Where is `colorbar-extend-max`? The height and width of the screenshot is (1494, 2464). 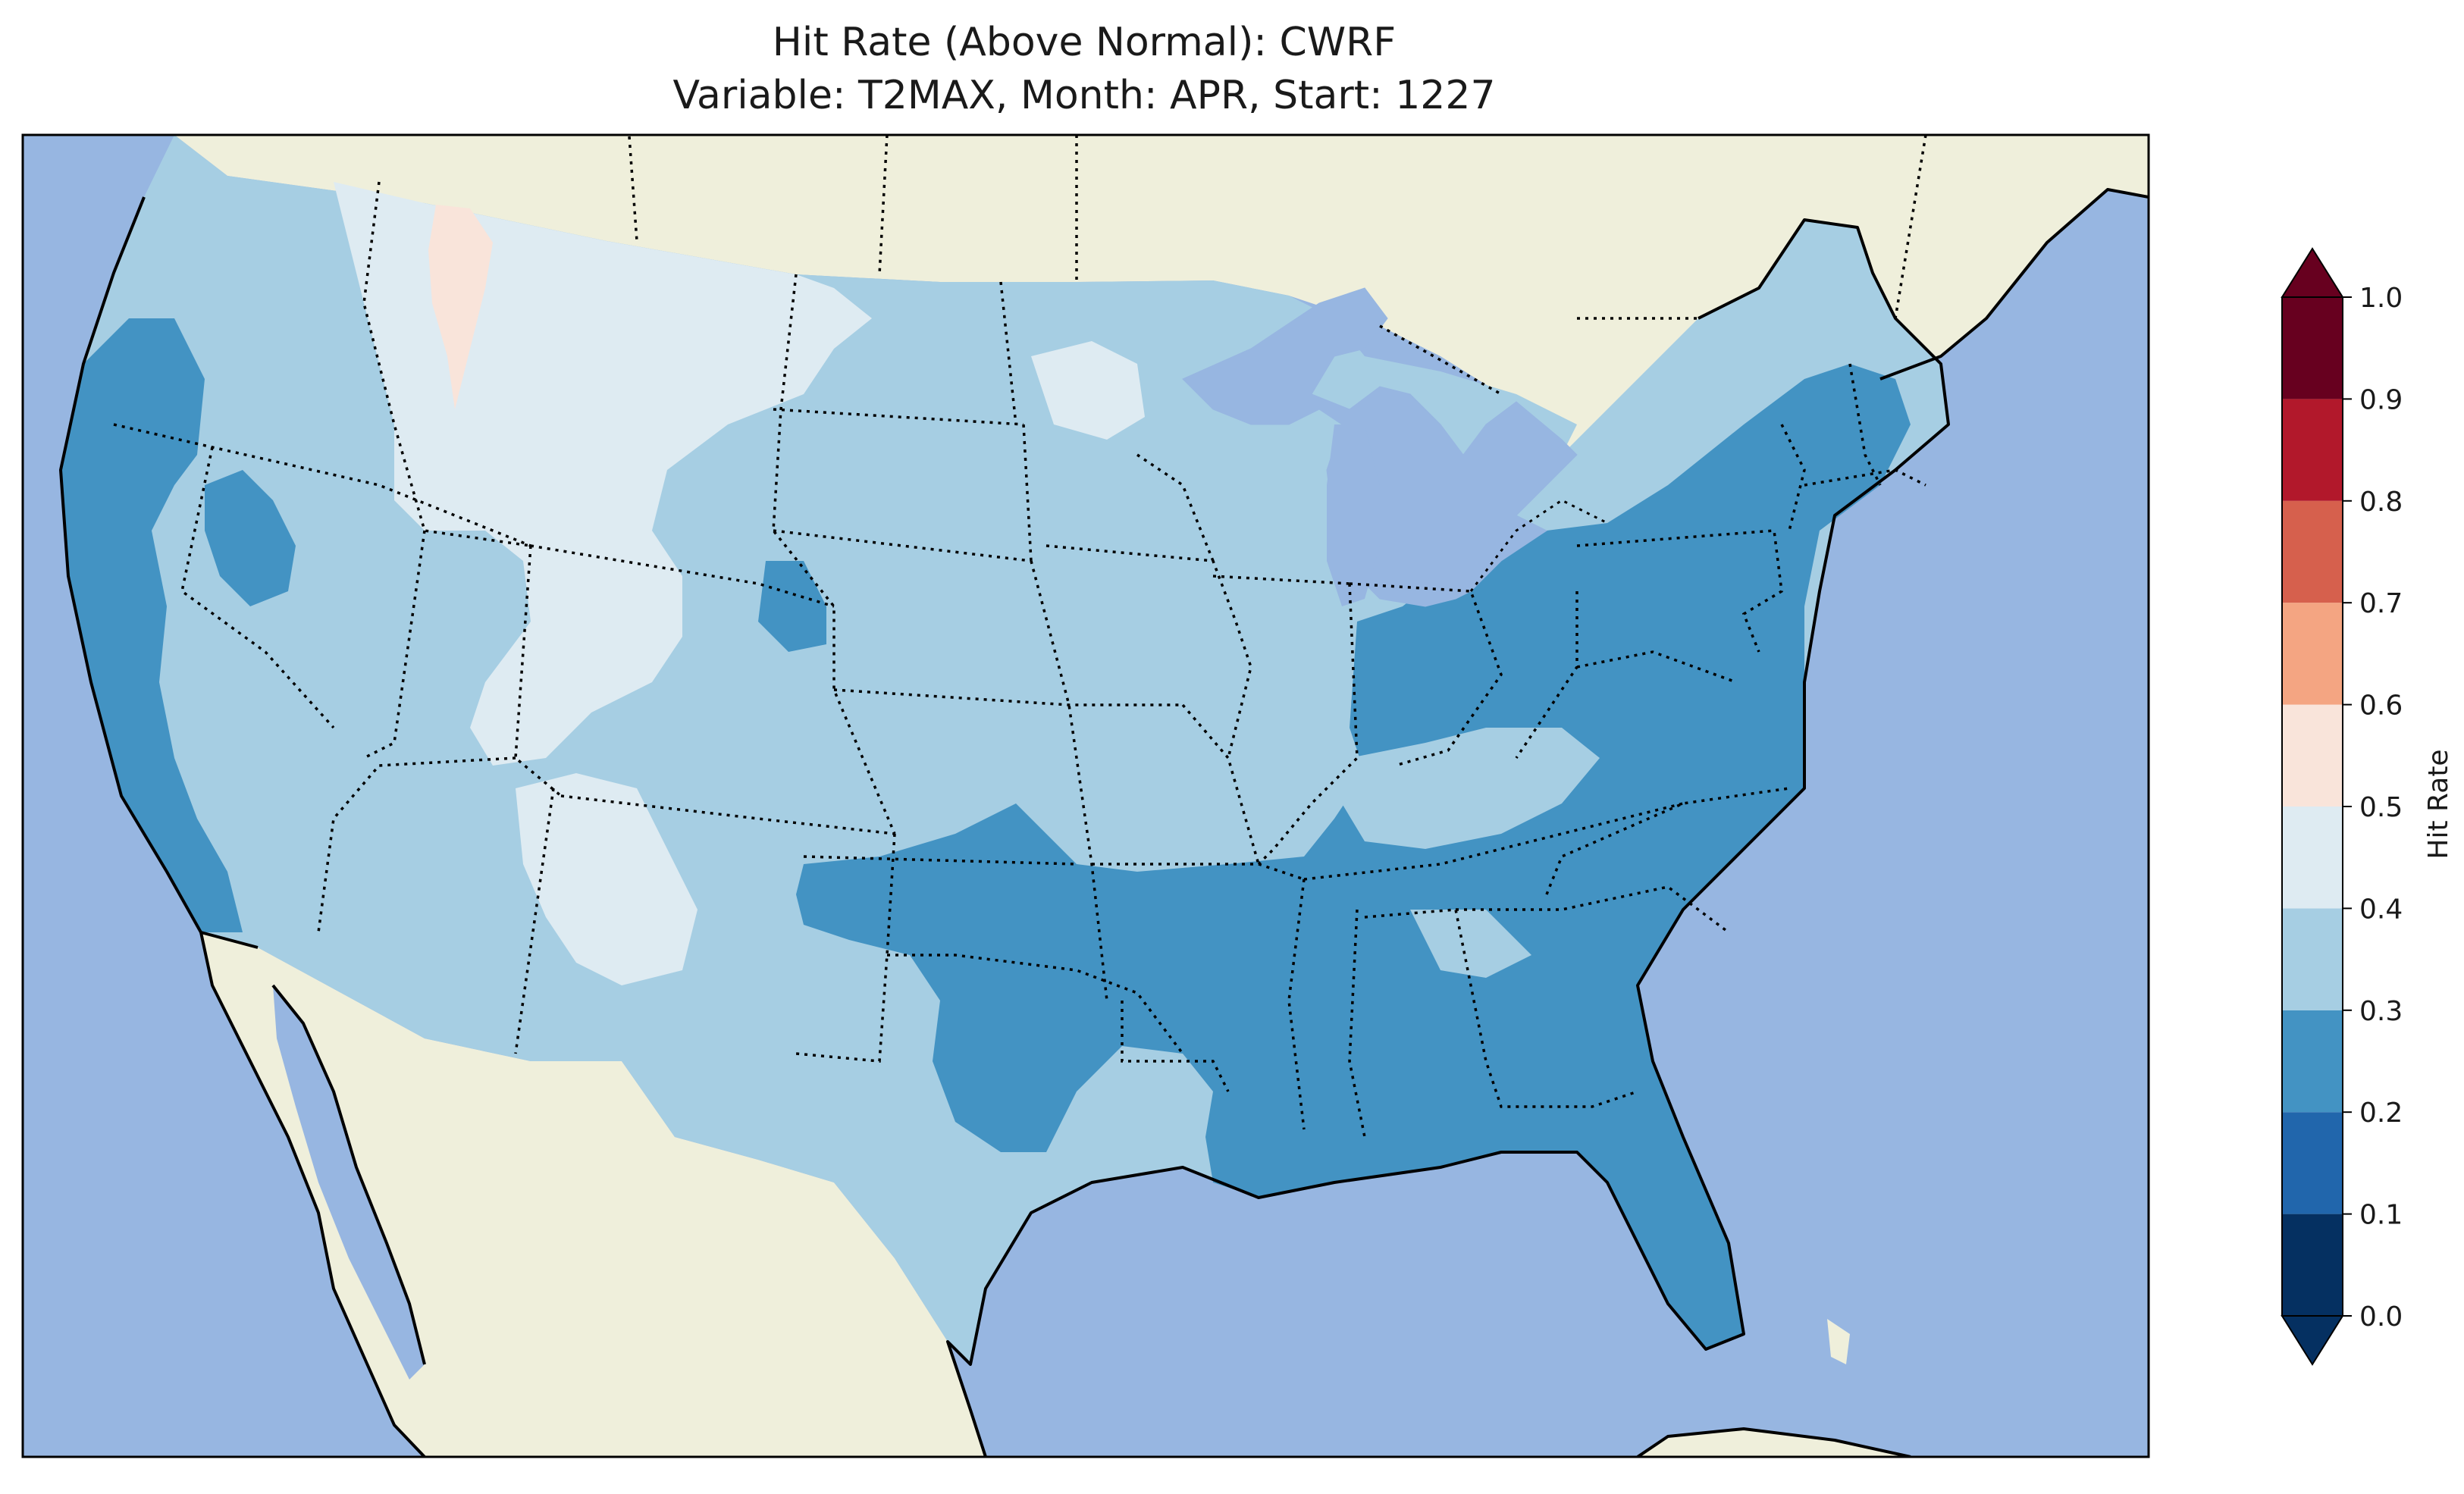
colorbar-extend-max is located at coordinates (2313, 272).